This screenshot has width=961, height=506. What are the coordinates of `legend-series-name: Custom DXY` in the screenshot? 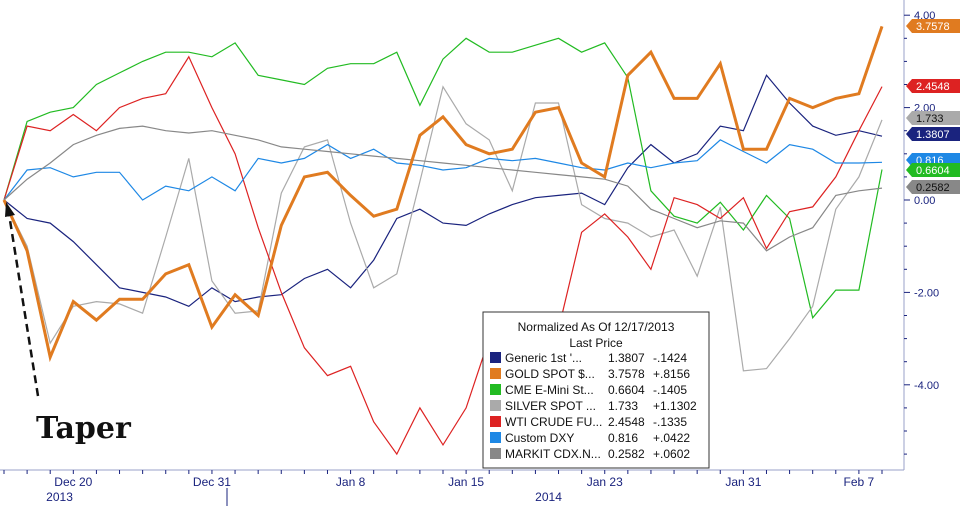 It's located at (539, 438).